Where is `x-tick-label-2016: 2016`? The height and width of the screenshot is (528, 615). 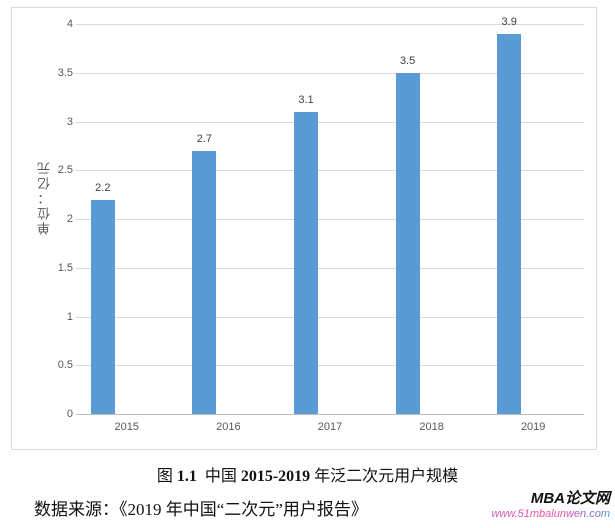 x-tick-label-2016: 2016 is located at coordinates (228, 427).